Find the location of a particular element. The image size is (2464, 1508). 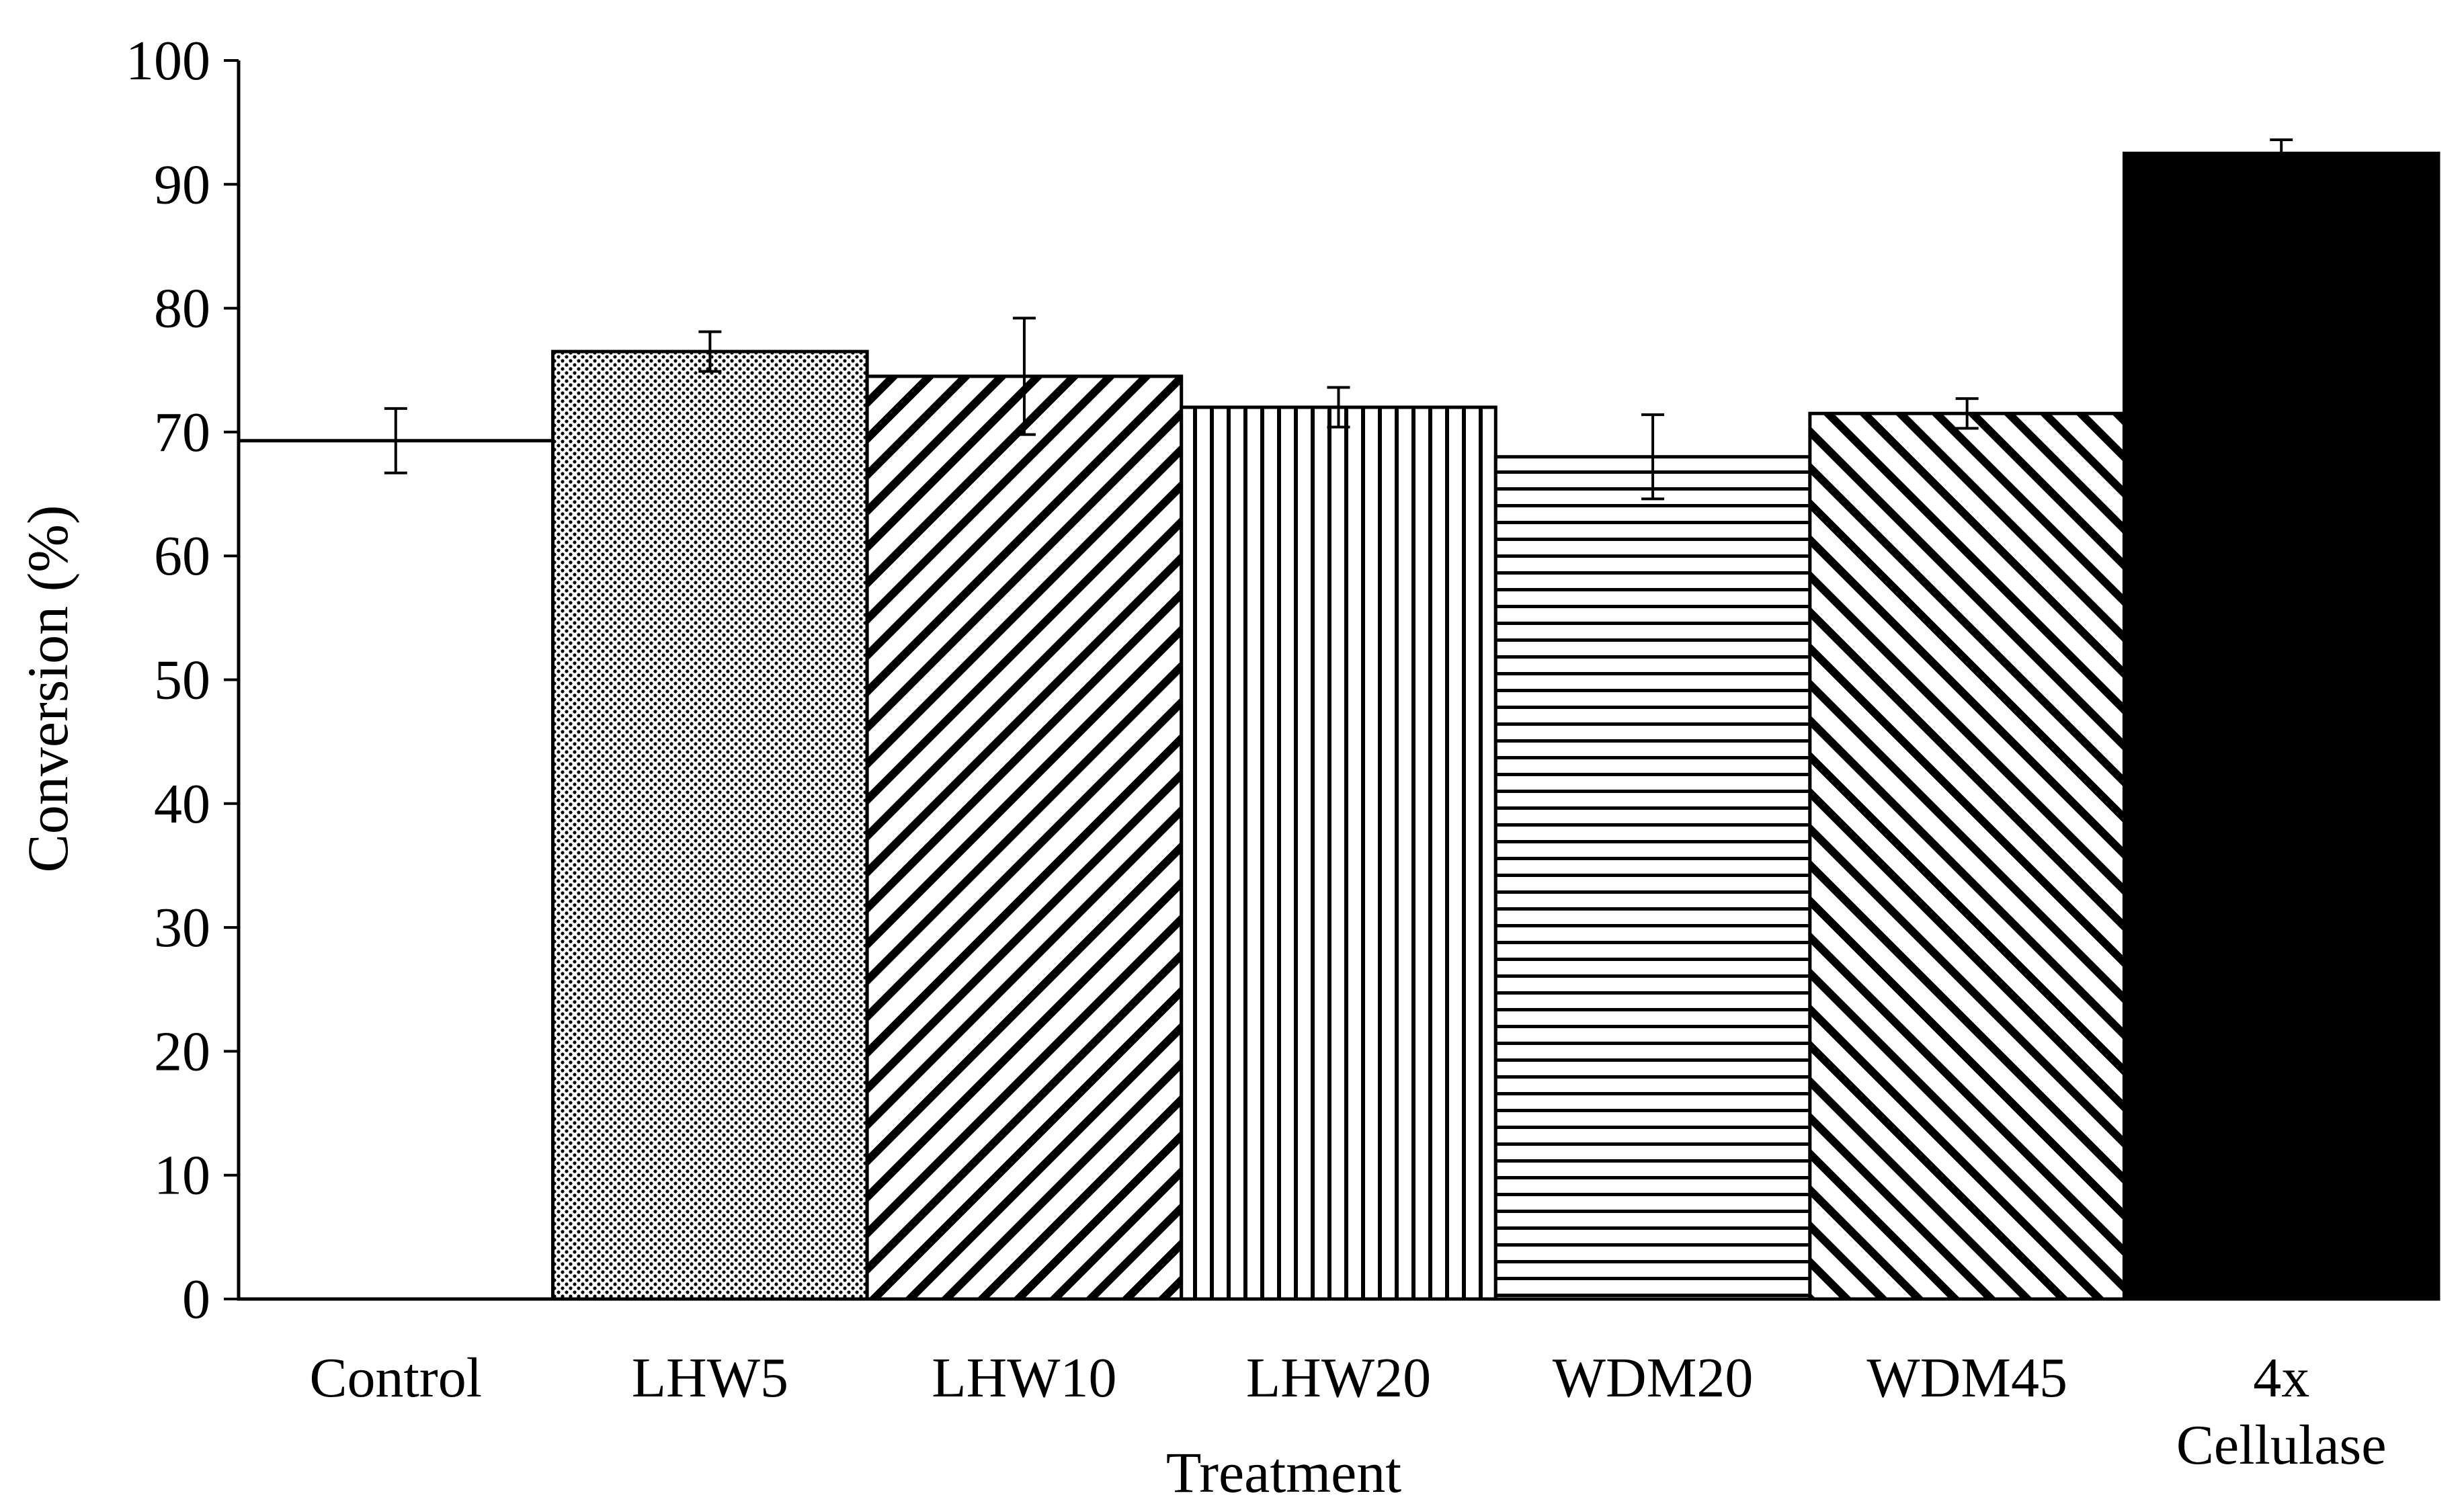

x-axis-title: Treatment is located at coordinates (1283, 1472).